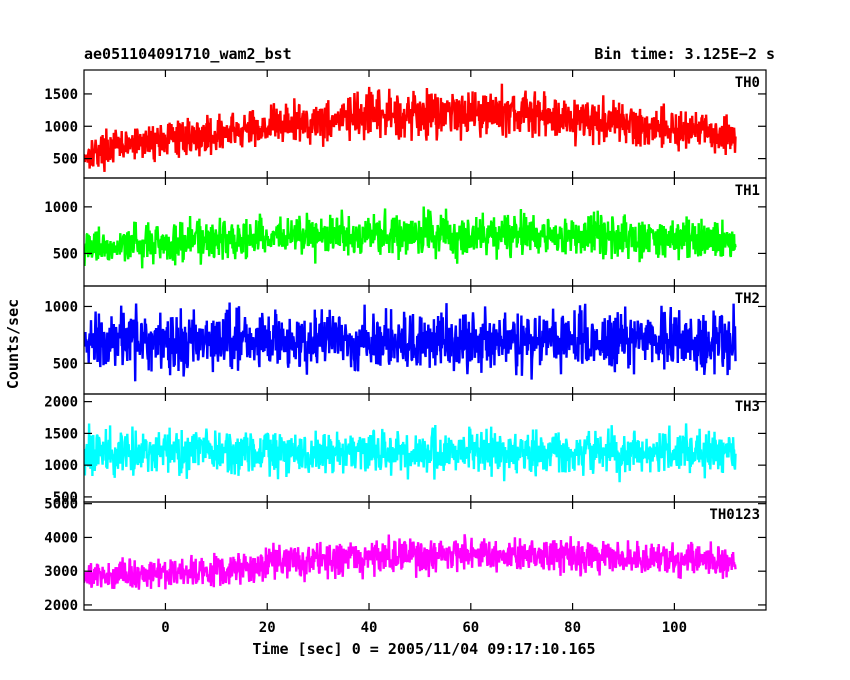 The width and height of the screenshot is (850, 680). I want to click on series-line-th0, so click(410, 127).